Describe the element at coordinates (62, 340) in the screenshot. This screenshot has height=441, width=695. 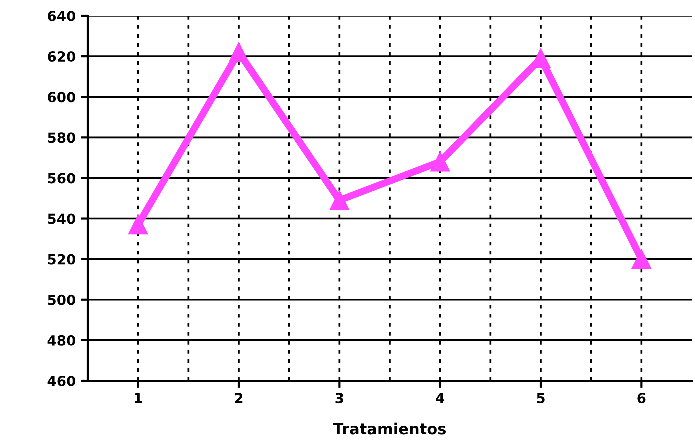
I see `y-tick-label: 480` at that location.